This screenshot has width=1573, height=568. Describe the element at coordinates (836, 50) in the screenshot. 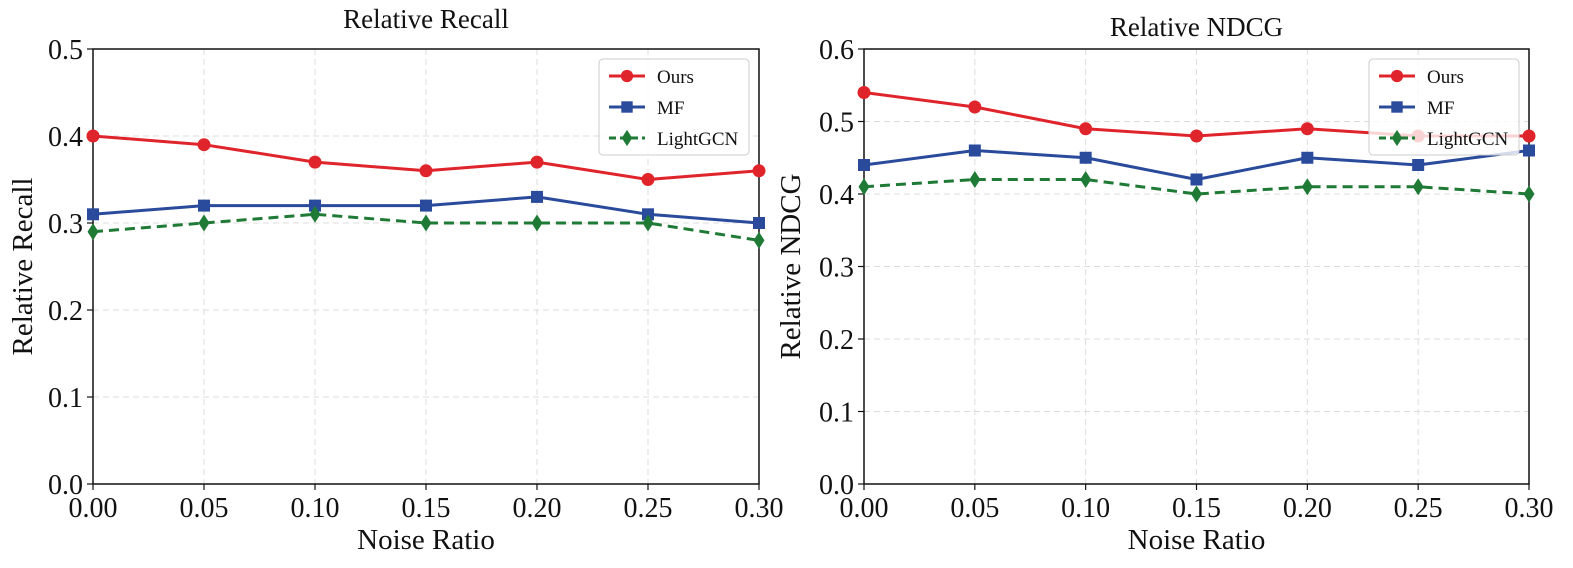

I see `y-tick-label: 0.6` at that location.